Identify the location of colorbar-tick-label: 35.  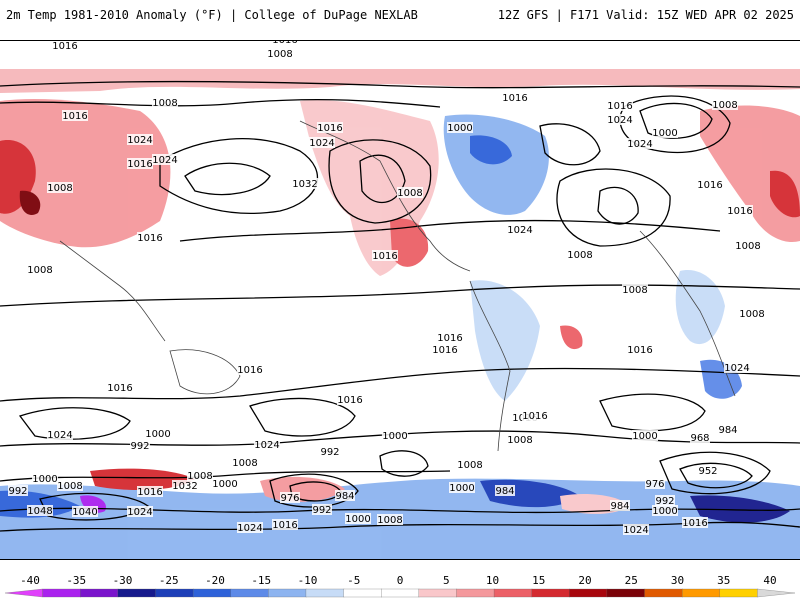
(723, 580).